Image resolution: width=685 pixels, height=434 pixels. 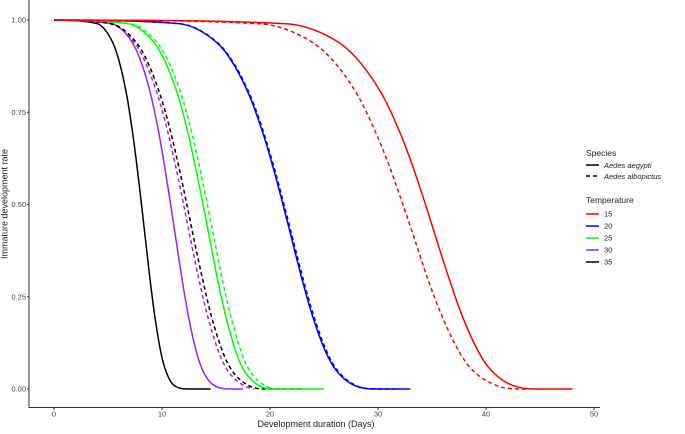 I want to click on y-tick-label: 0.50, so click(x=18, y=204).